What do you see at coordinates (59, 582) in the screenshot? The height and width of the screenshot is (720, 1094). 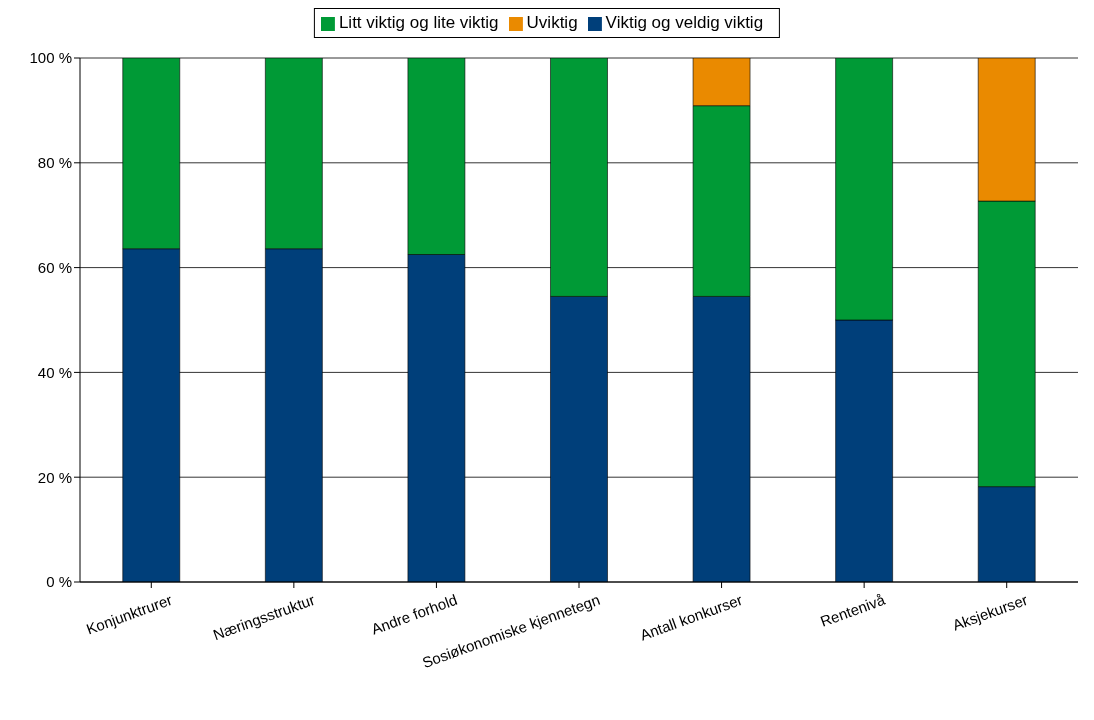 I see `y-tick-label: 0 %` at bounding box center [59, 582].